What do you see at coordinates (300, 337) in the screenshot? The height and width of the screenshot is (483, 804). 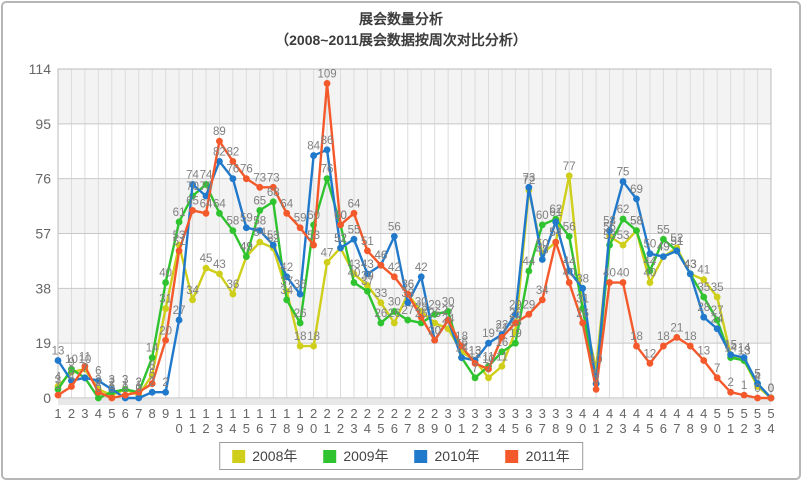 I see `data-point-label: 18` at bounding box center [300, 337].